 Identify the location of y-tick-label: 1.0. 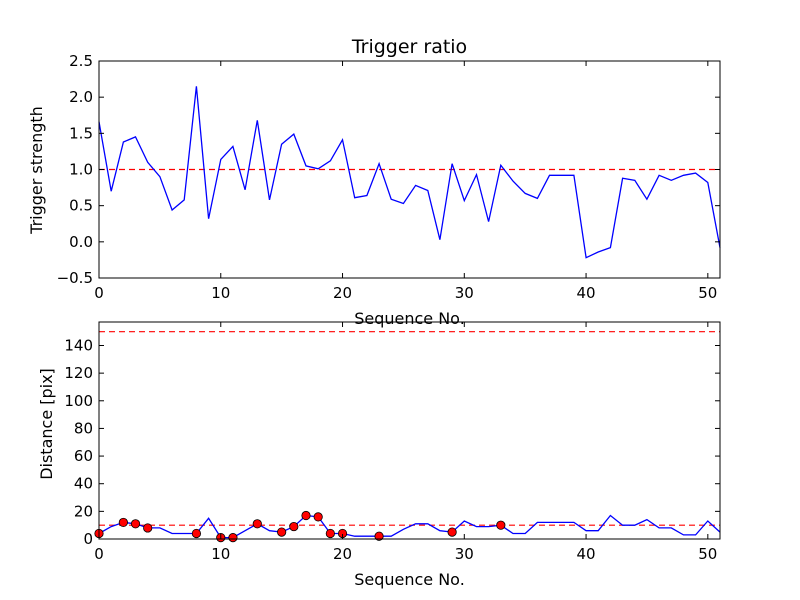
(81, 170).